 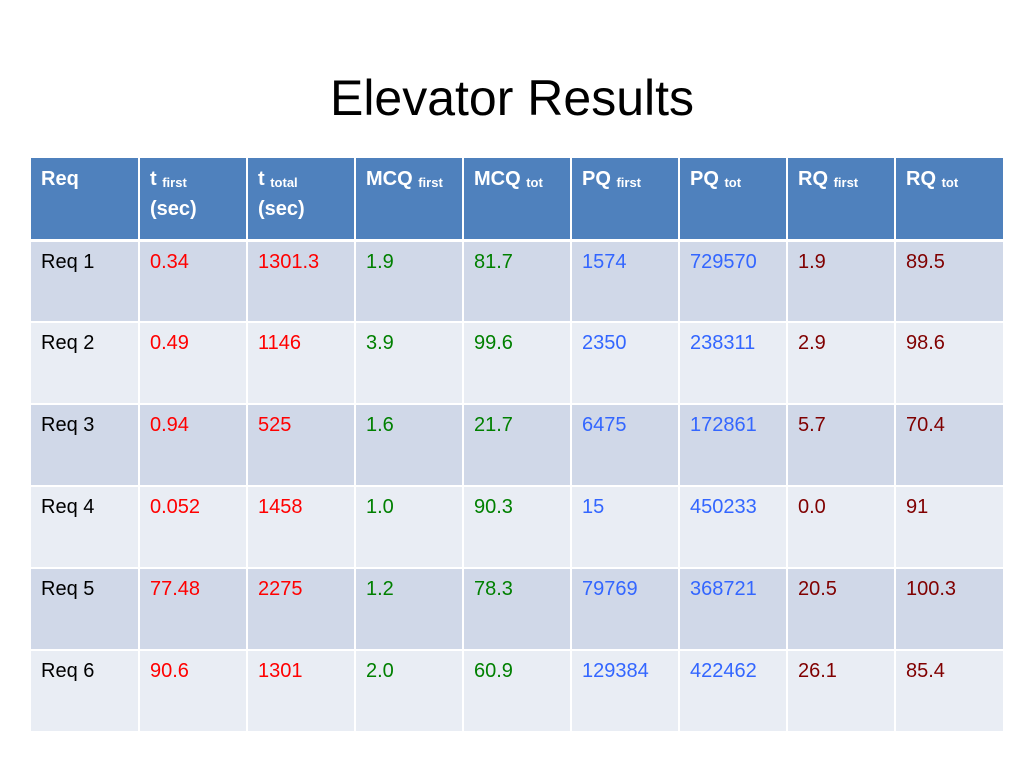 I want to click on cell-t-first: 0.052, so click(x=193, y=527).